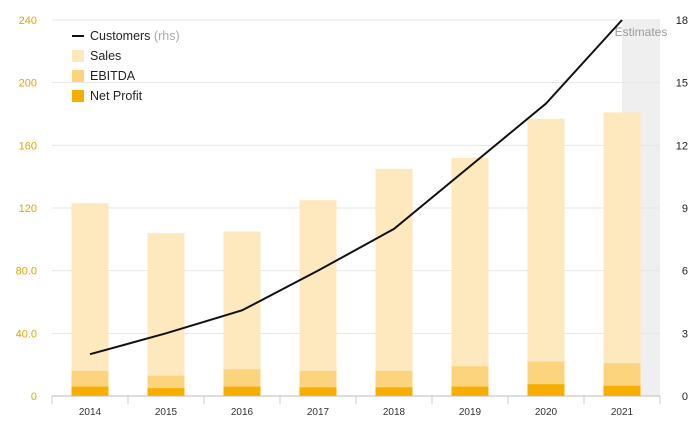 Image resolution: width=700 pixels, height=433 pixels. I want to click on left-axis-tick-label: 80.0, so click(26, 272).